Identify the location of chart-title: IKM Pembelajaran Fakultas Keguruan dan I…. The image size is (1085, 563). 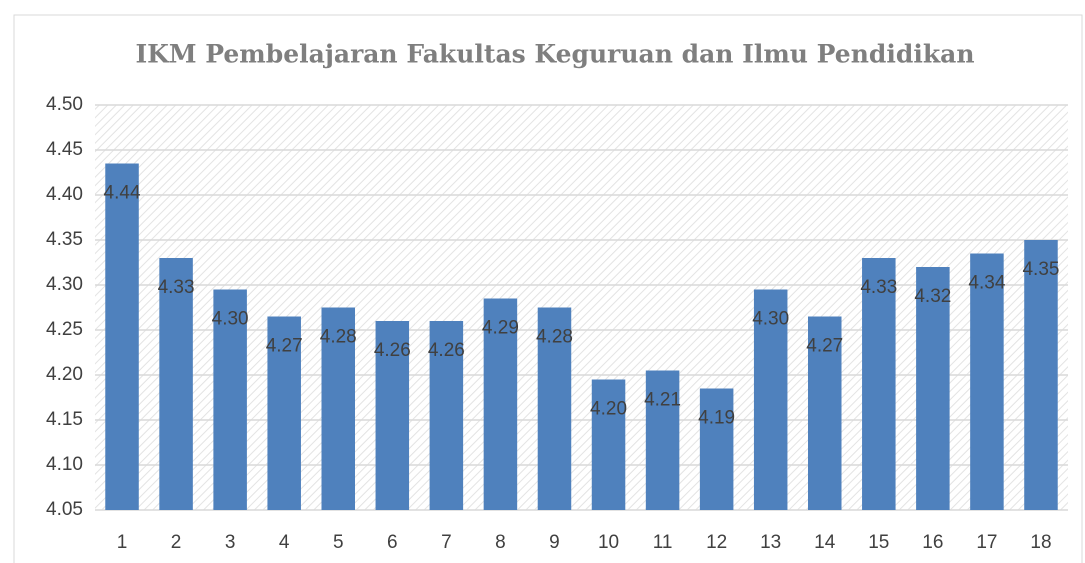
(554, 54).